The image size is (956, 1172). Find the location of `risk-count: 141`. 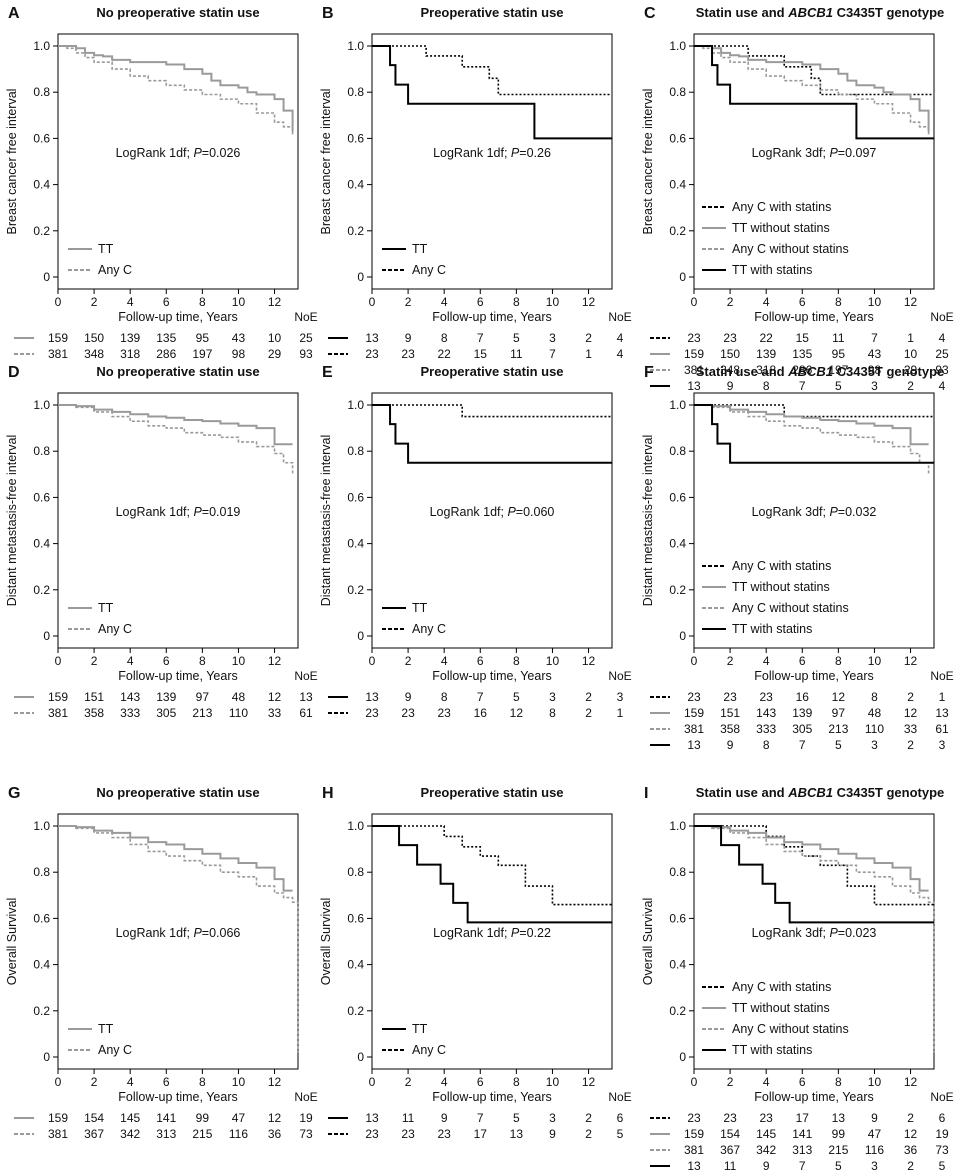

risk-count: 141 is located at coordinates (802, 1134).